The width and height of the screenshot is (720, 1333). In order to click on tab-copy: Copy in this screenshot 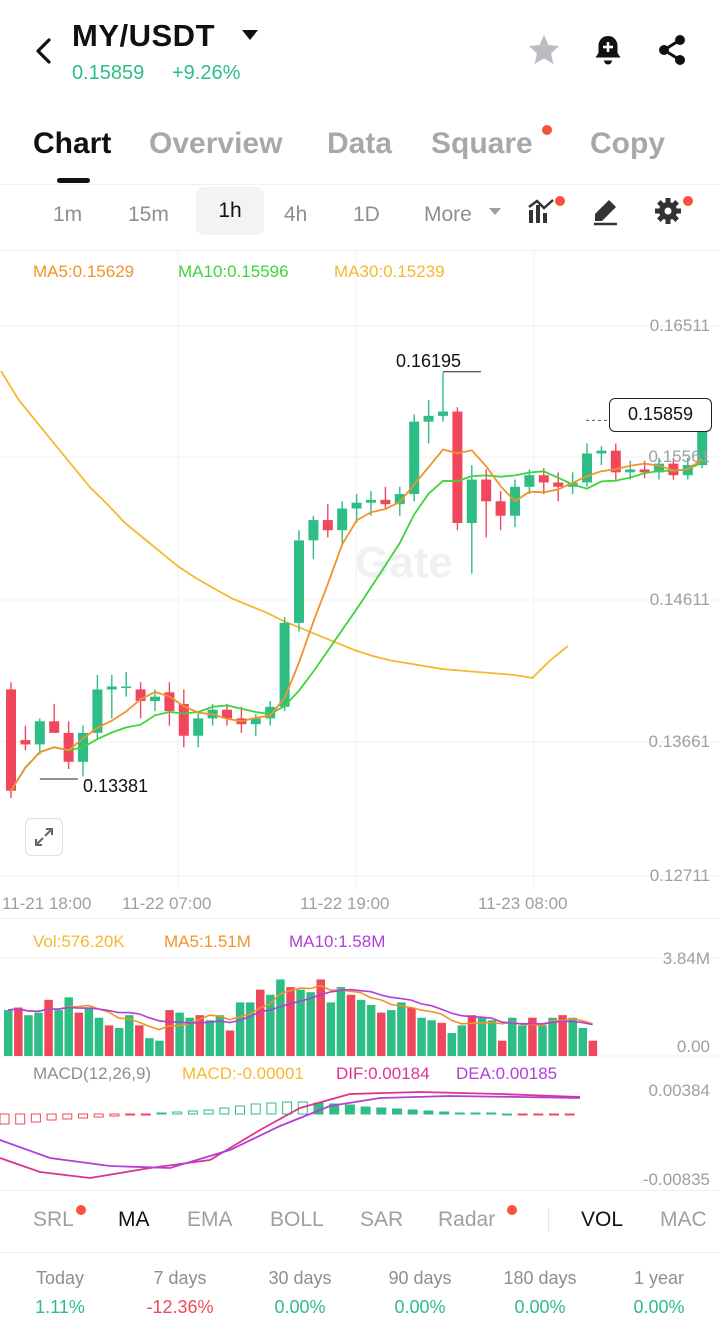, I will do `click(627, 143)`.